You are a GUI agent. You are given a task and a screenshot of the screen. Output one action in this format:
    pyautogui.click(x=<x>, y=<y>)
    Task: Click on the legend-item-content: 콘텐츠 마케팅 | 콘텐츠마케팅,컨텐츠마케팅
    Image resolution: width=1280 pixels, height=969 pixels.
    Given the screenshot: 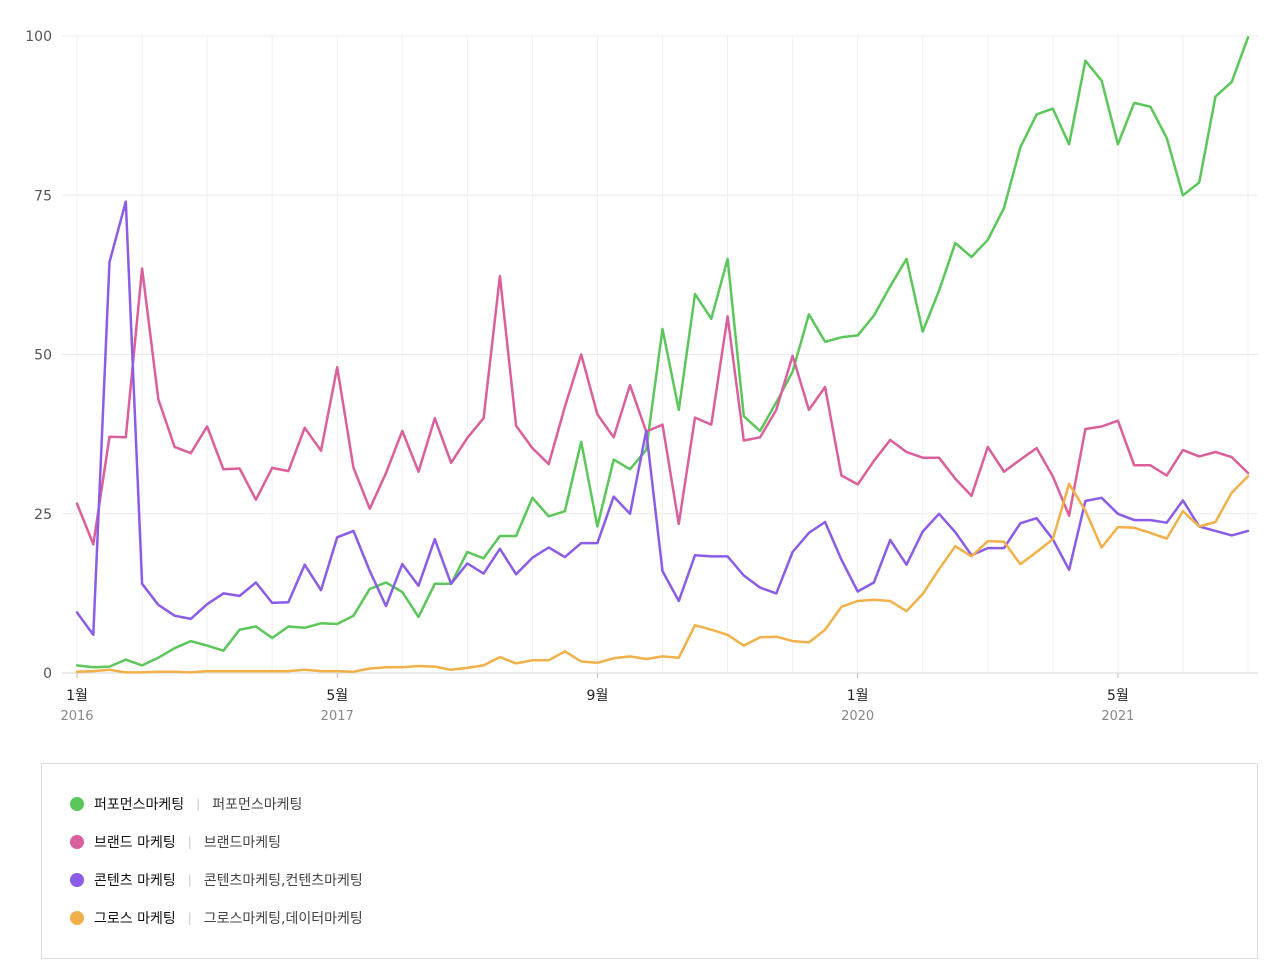 What is the action you would take?
    pyautogui.click(x=216, y=880)
    